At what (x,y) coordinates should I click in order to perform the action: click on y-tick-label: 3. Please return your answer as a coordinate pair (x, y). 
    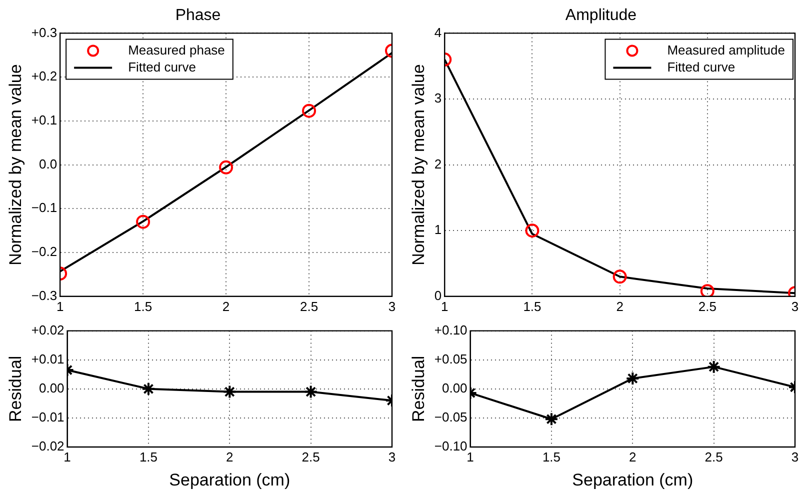
    Looking at the image, I should click on (438, 98).